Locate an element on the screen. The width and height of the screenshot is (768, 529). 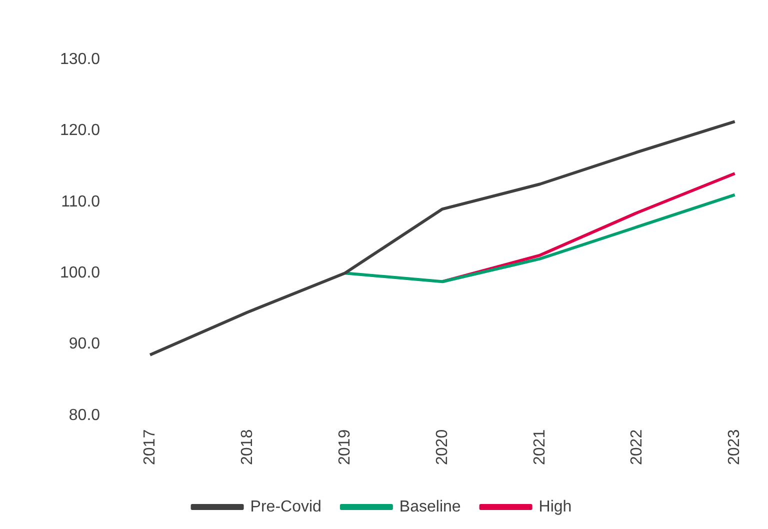
y-tick-label: 130.0 is located at coordinates (80, 59).